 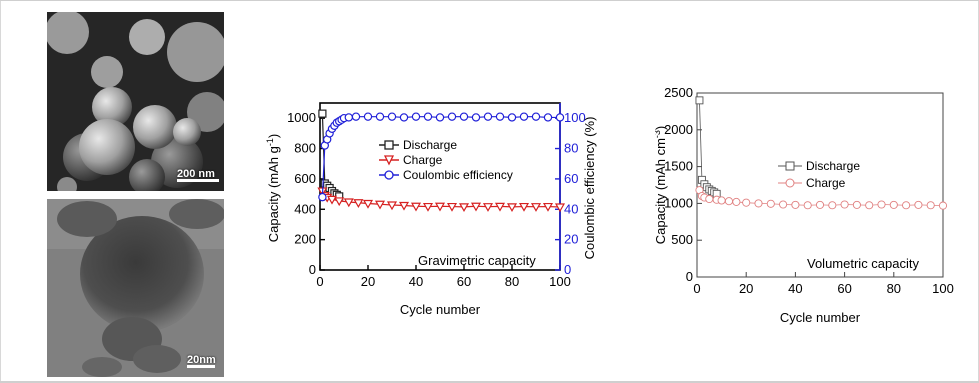 I want to click on y2-tick-label: 100, so click(x=575, y=117).